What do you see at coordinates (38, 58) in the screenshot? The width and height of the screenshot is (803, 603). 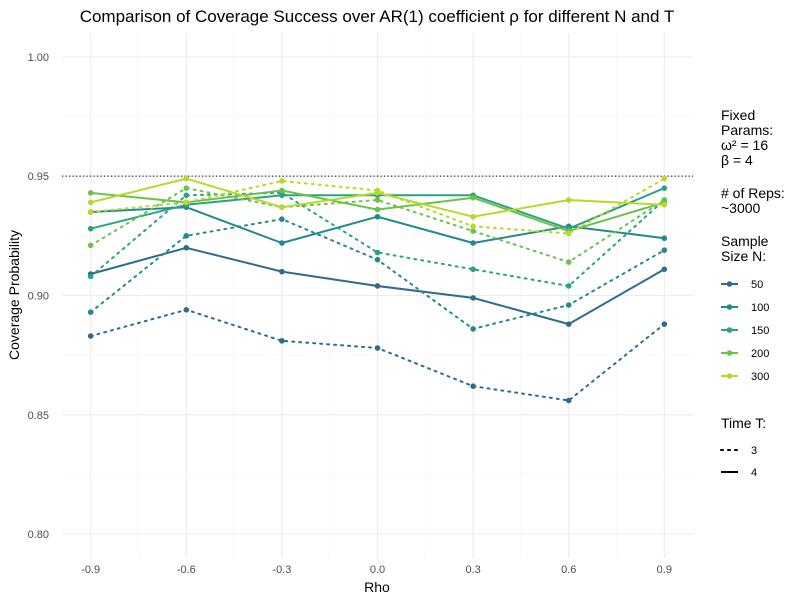 I see `y-tick-label: 1.00` at bounding box center [38, 58].